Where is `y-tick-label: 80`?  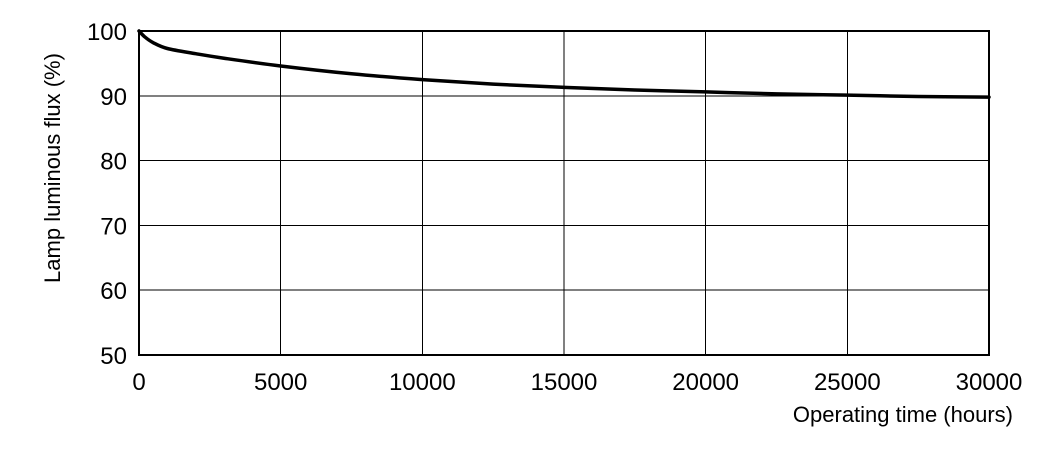
y-tick-label: 80 is located at coordinates (113, 162).